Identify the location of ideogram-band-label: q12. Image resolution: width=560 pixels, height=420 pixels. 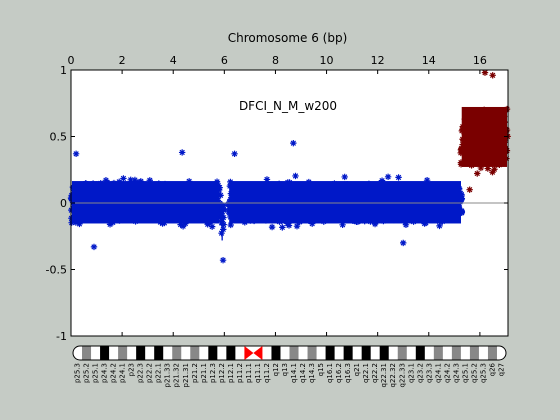
(276, 369).